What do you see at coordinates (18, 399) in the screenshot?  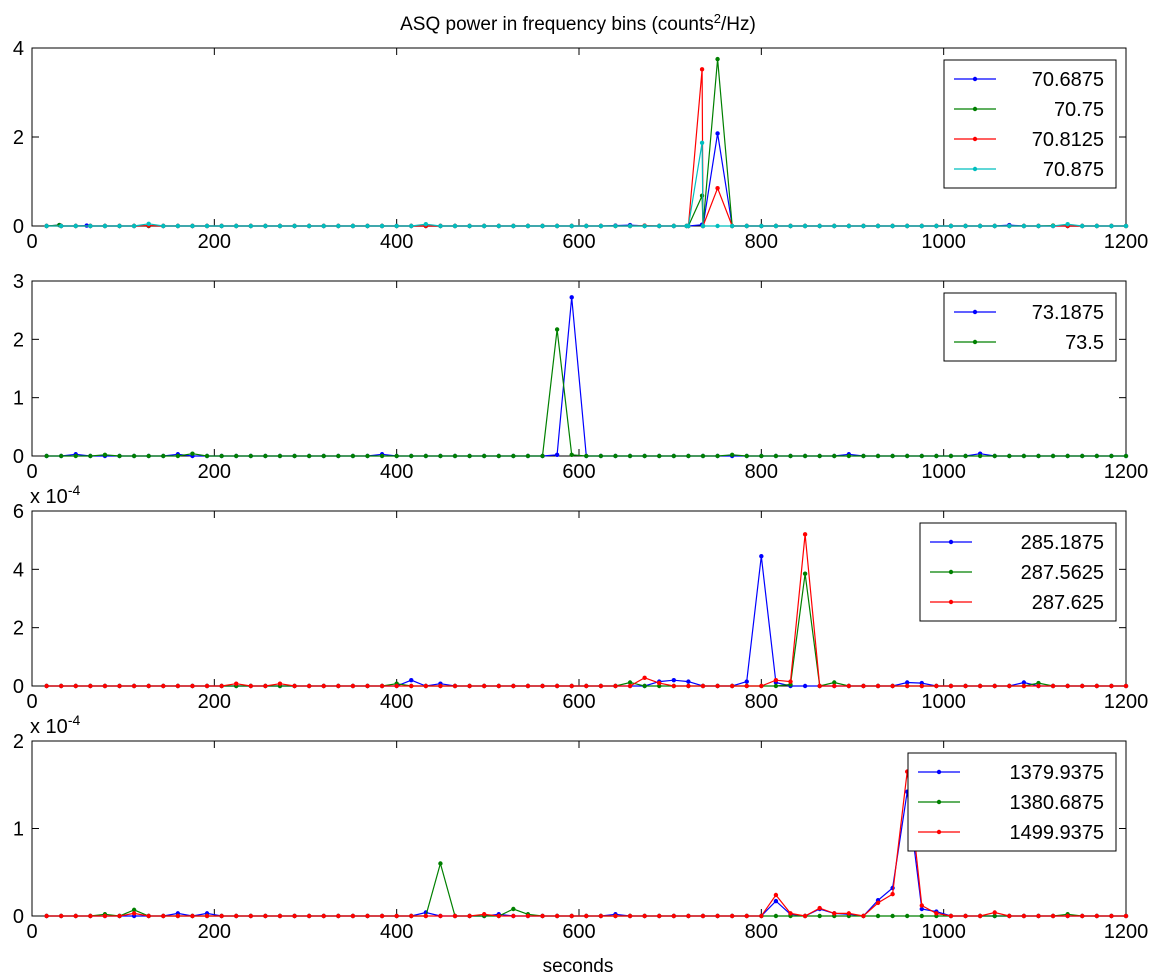 I see `y-tick-label: 1` at bounding box center [18, 399].